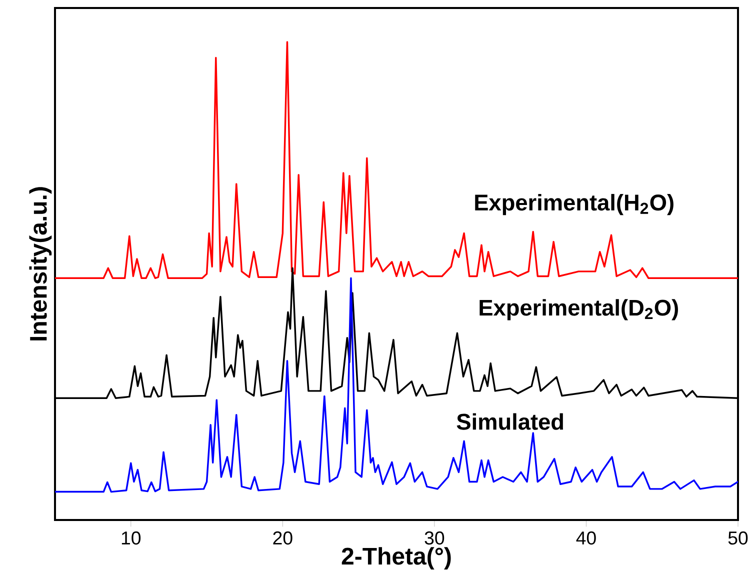 The image size is (754, 587). Describe the element at coordinates (579, 309) in the screenshot. I see `series-label: Experimental(D$_{2}$O)` at that location.